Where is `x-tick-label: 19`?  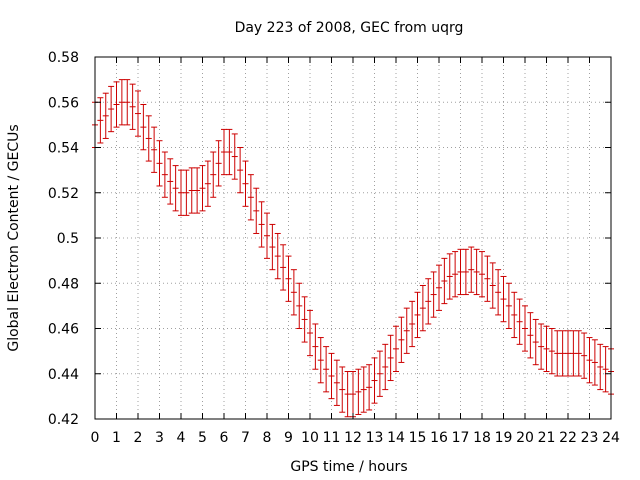
x-tick-label: 19 is located at coordinates (504, 438).